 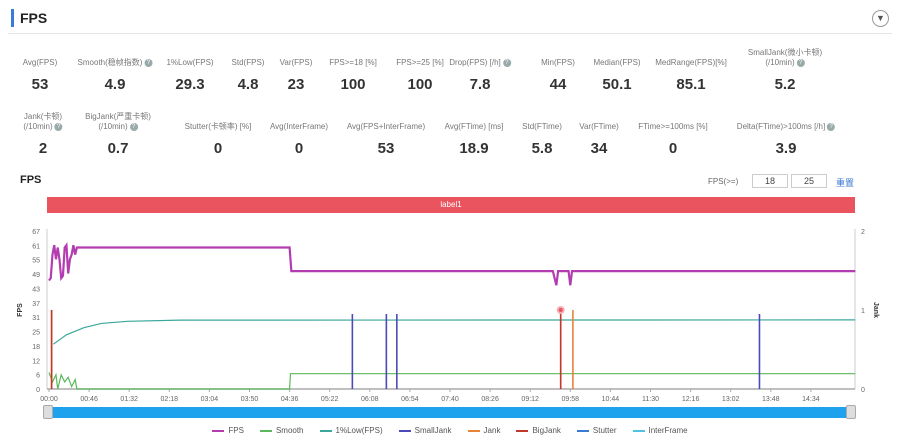 I want to click on x-tick-label: 13:02, so click(x=731, y=399).